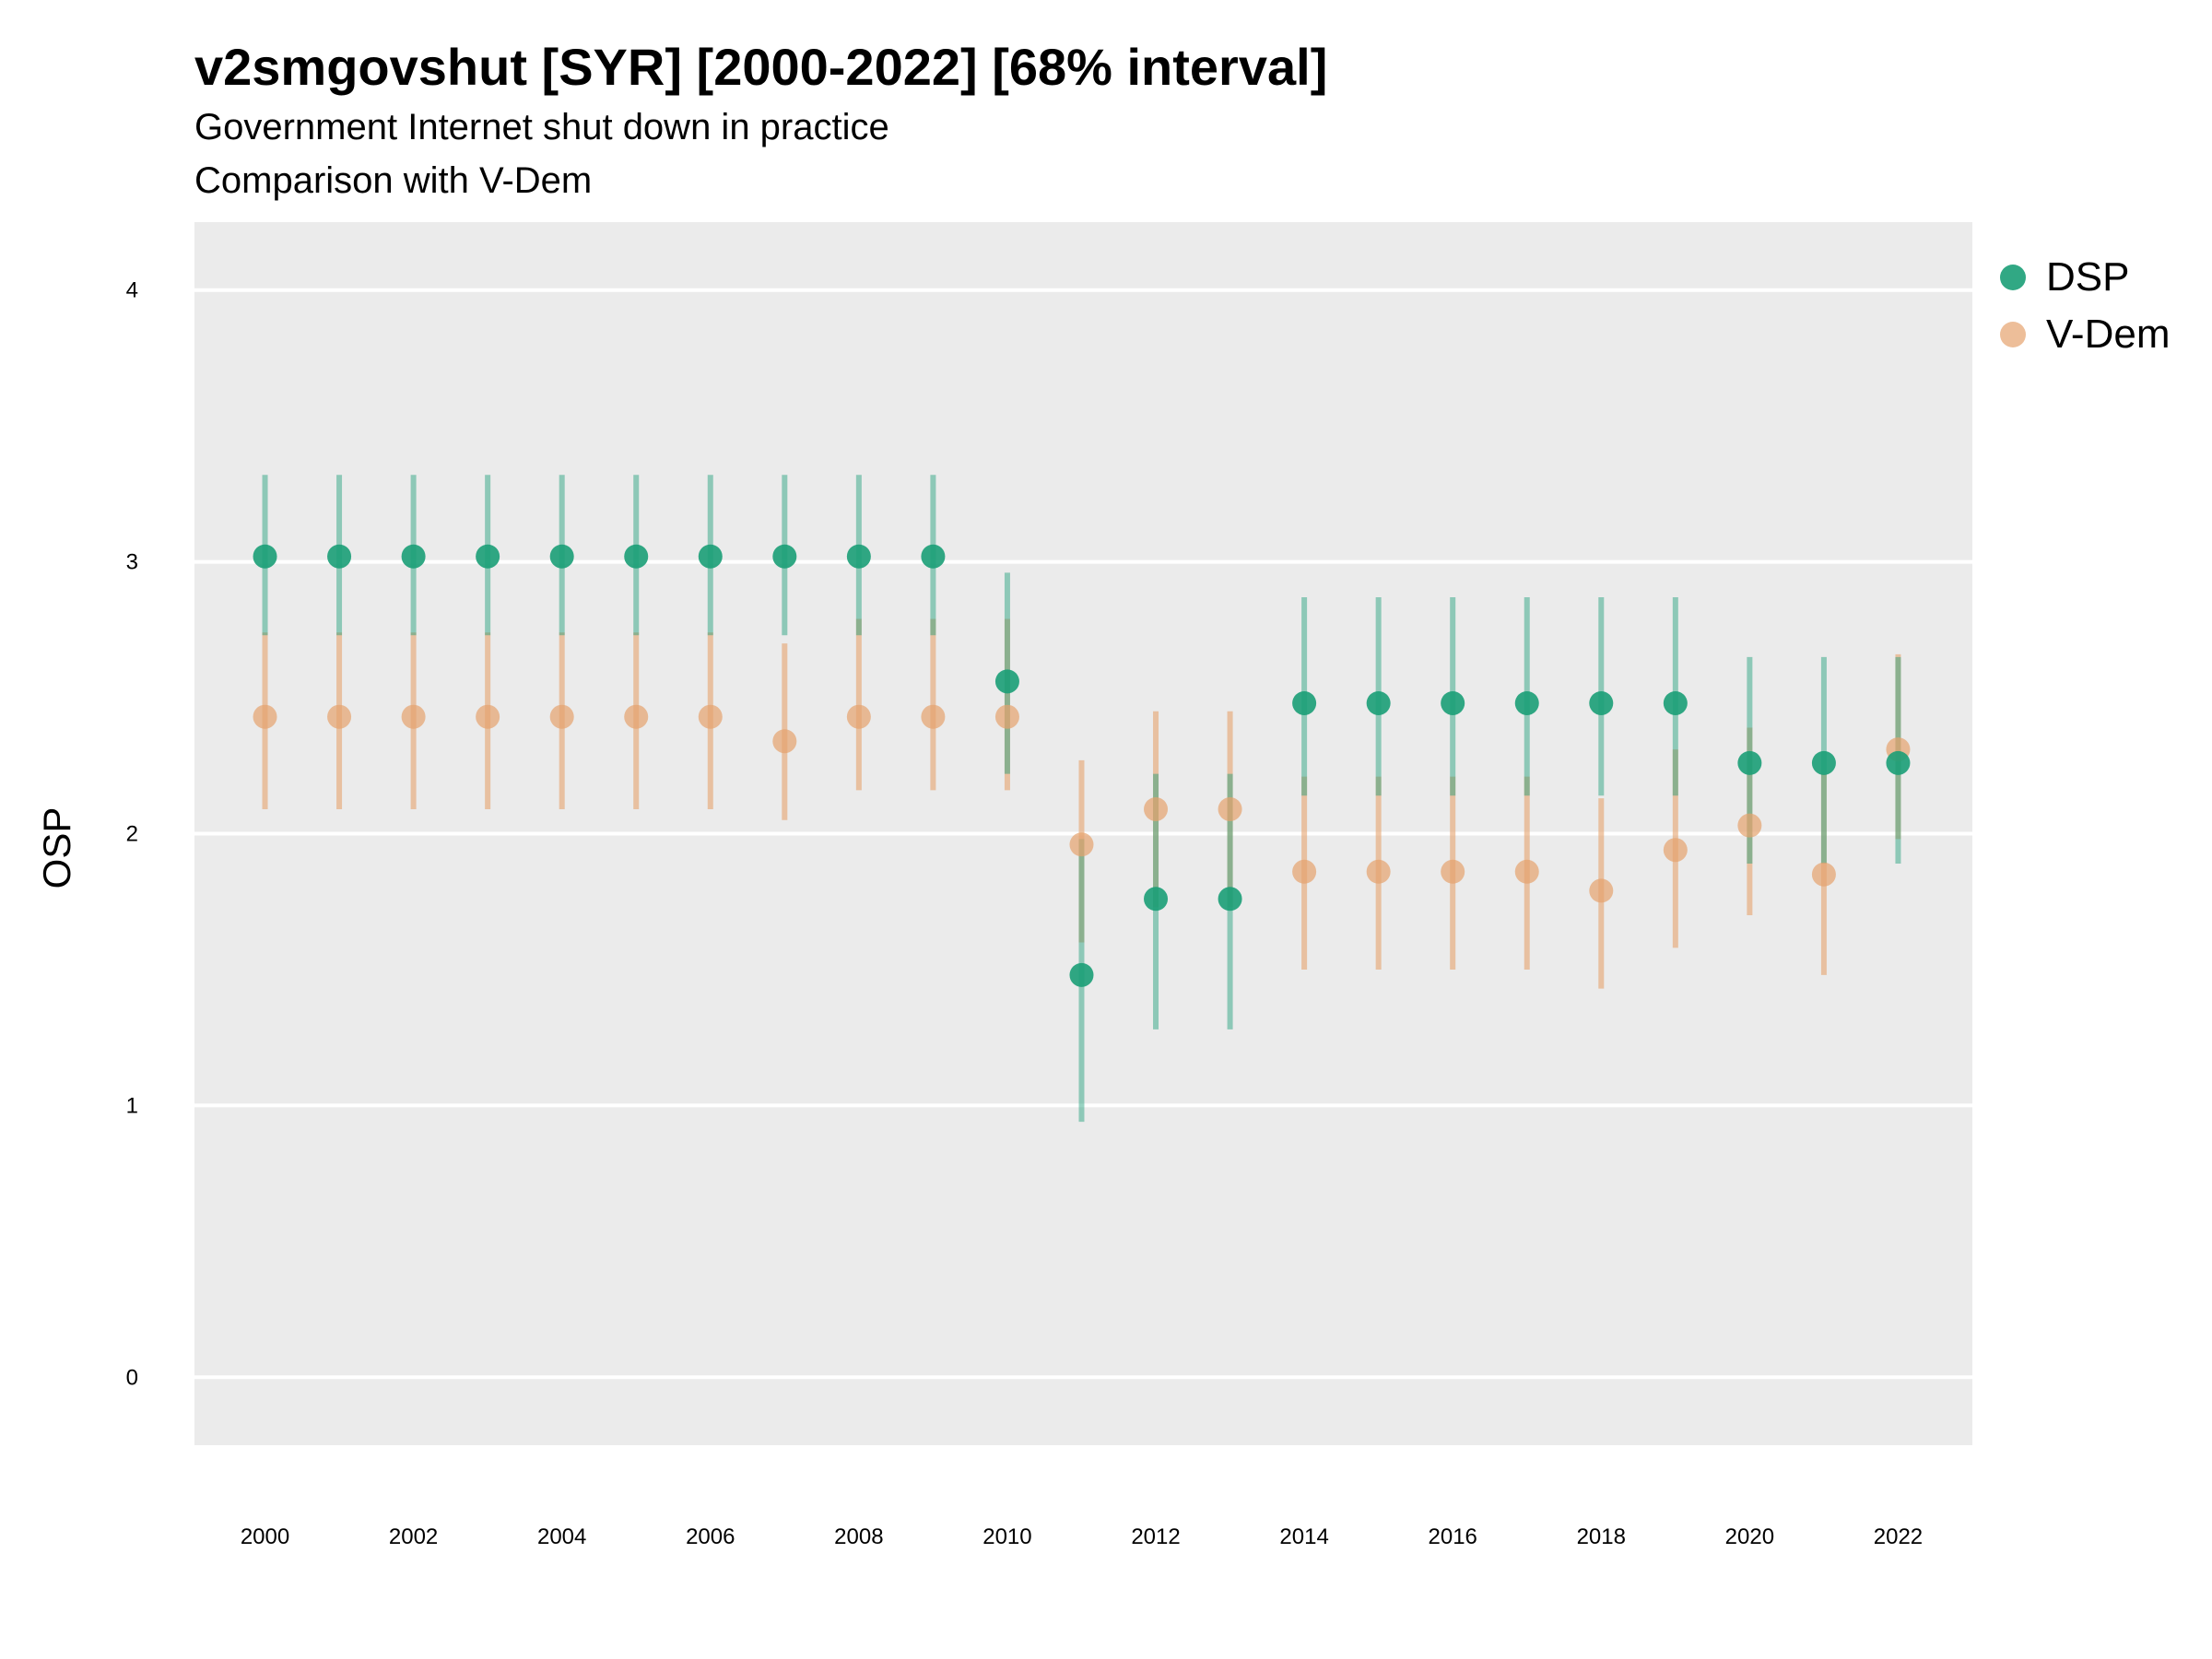 The height and width of the screenshot is (1659, 2212). I want to click on x-tick-label: 2006, so click(710, 1536).